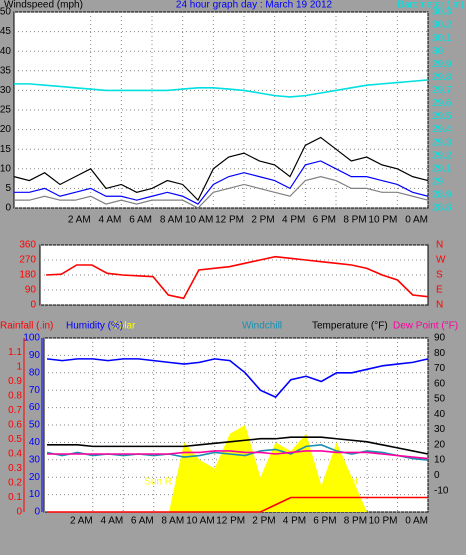 The width and height of the screenshot is (466, 555). I want to click on y2-tick-label: 0, so click(437, 475).